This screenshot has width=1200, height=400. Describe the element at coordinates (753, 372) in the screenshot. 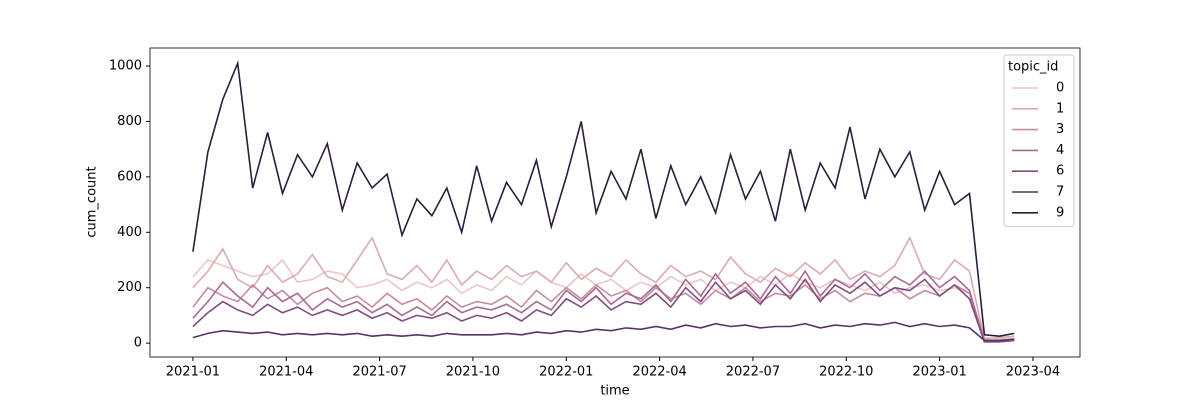

I see `x-tick-label: 2022-07` at that location.